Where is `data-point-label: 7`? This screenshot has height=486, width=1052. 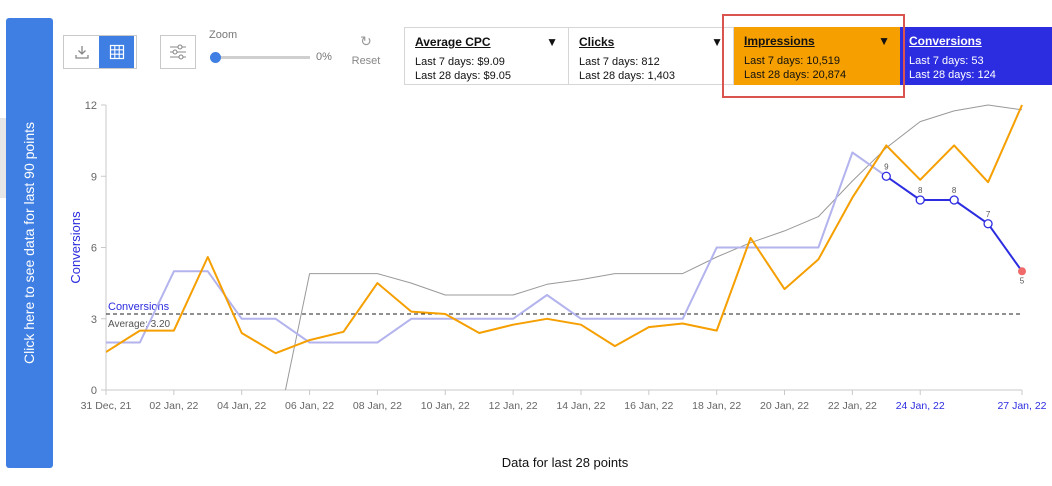 data-point-label: 7 is located at coordinates (988, 214).